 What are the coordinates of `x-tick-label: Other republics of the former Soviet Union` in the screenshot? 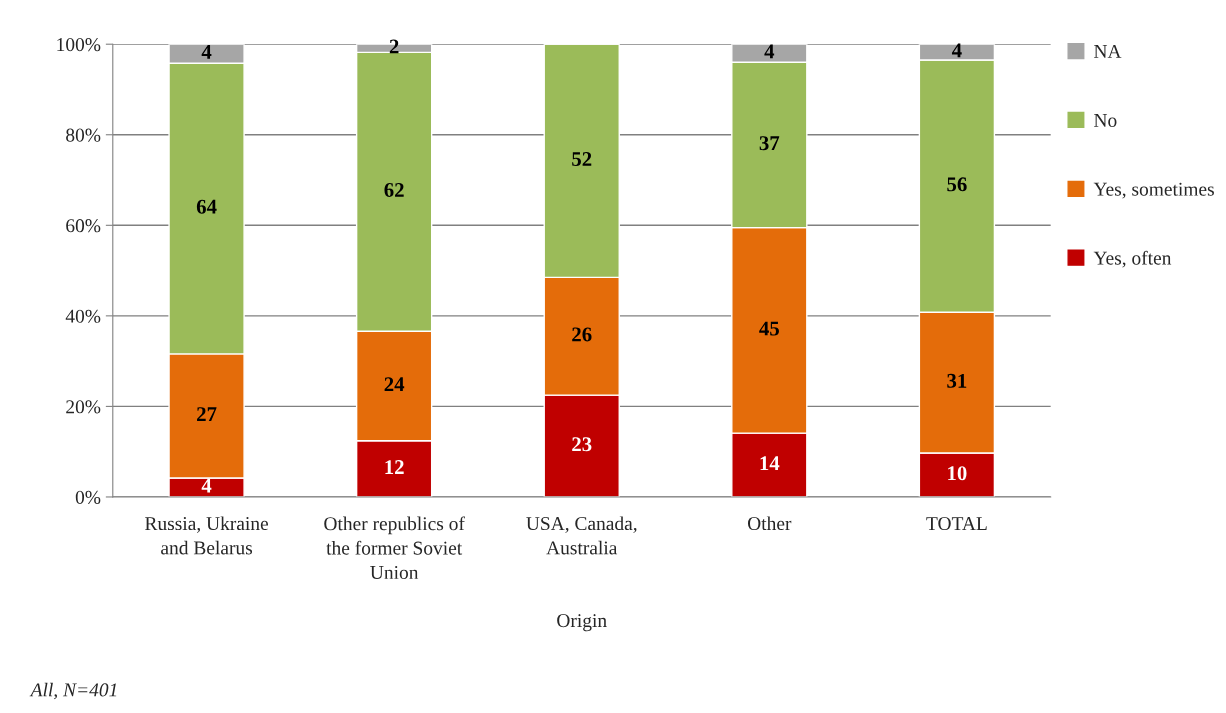 It's located at (394, 548).